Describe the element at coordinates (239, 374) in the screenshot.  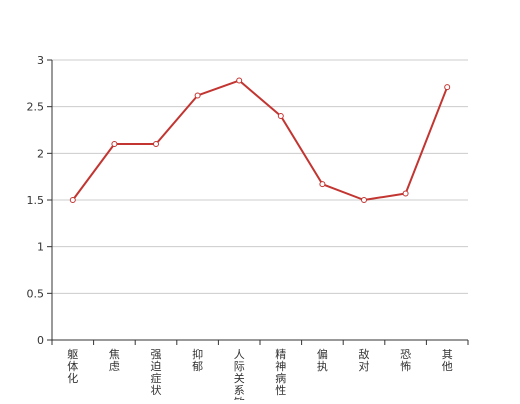
I see `x-tick-label: 人际关系敏感` at that location.